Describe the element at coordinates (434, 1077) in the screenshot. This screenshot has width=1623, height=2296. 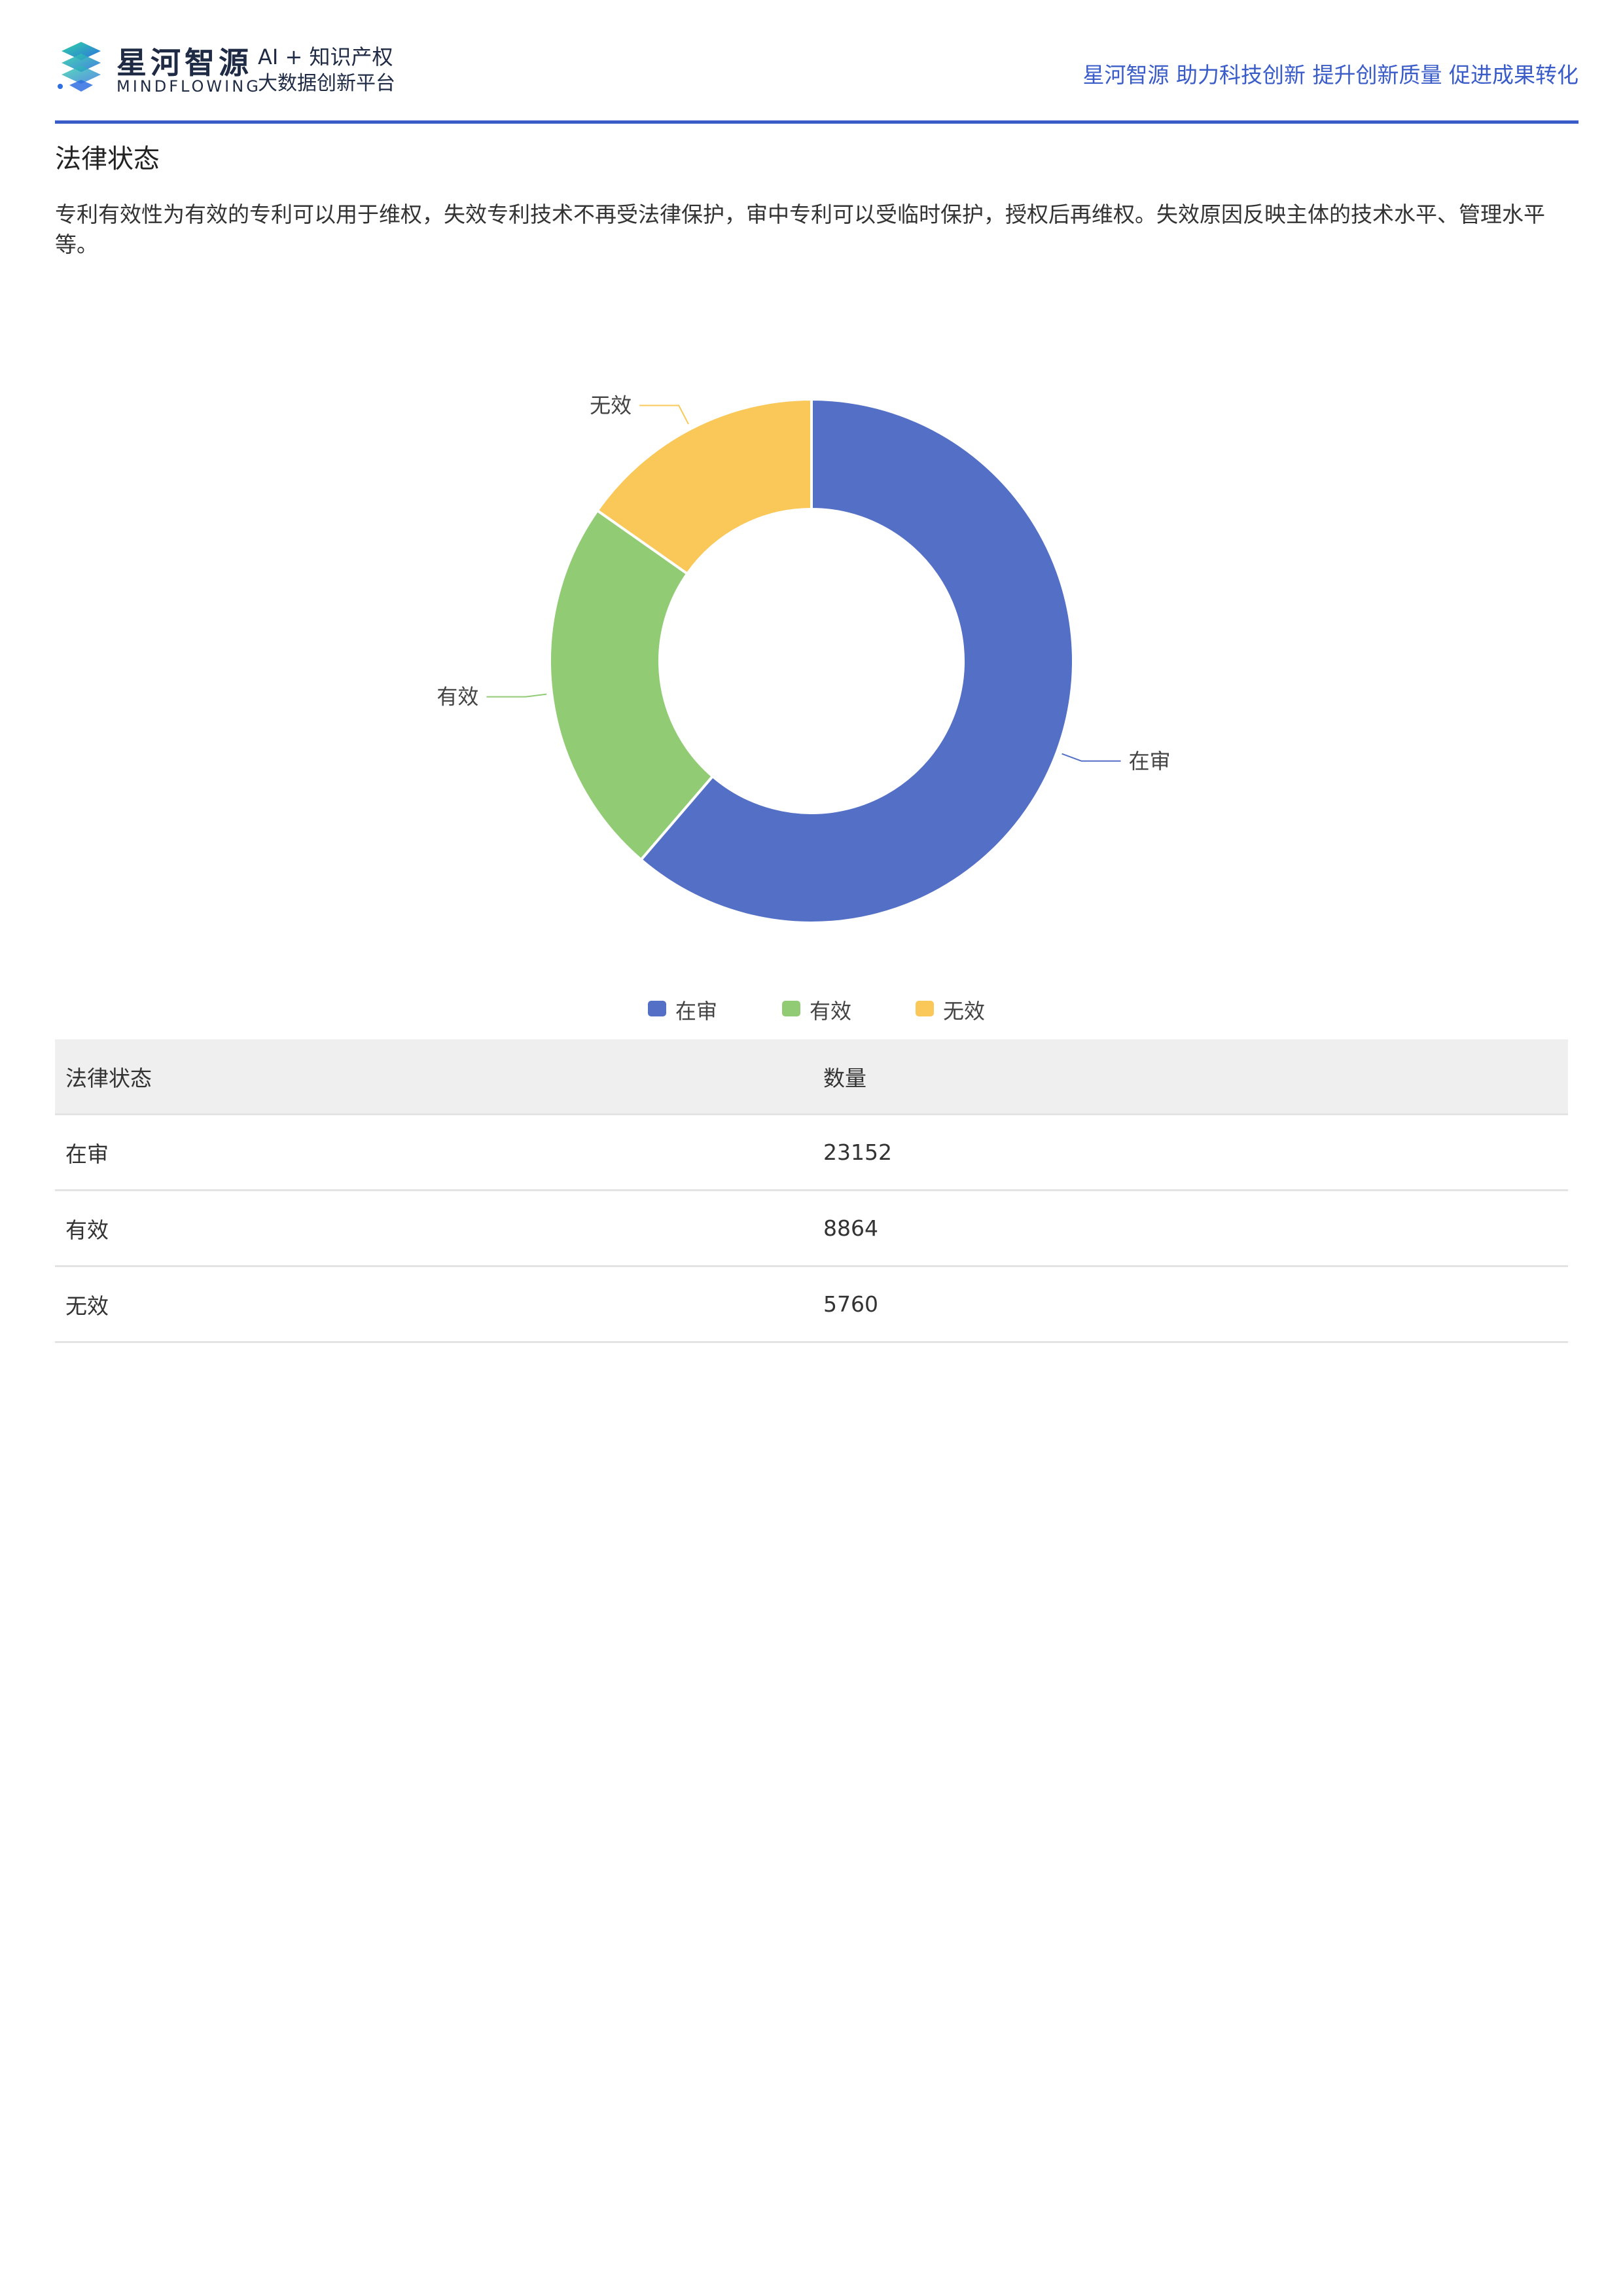
I see `table-header-status: 法律状态` at that location.